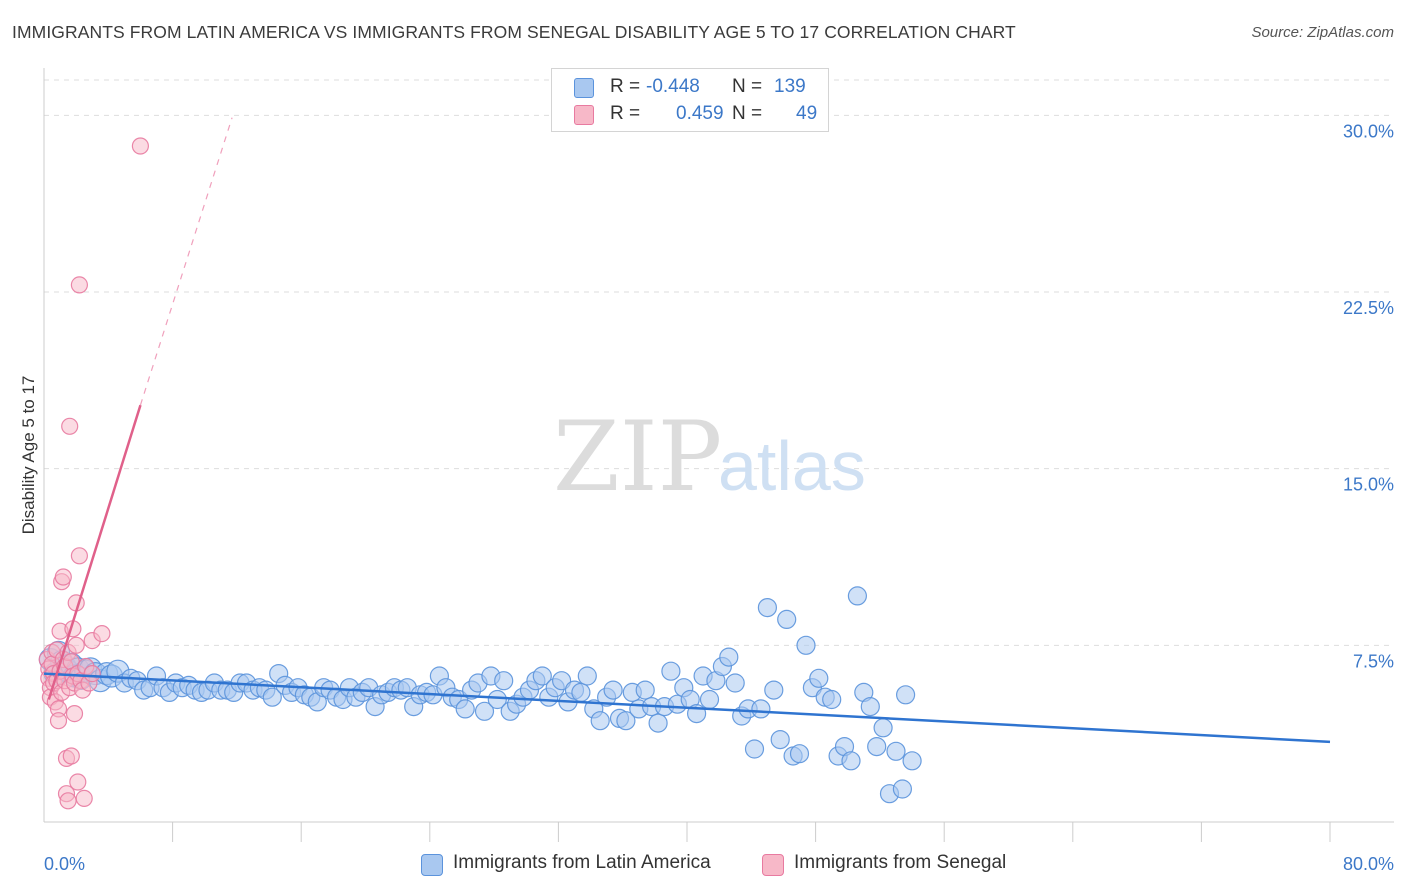 This screenshot has width=1406, height=892. What do you see at coordinates (584, 115) in the screenshot?
I see `legend-swatch-senegal` at bounding box center [584, 115].